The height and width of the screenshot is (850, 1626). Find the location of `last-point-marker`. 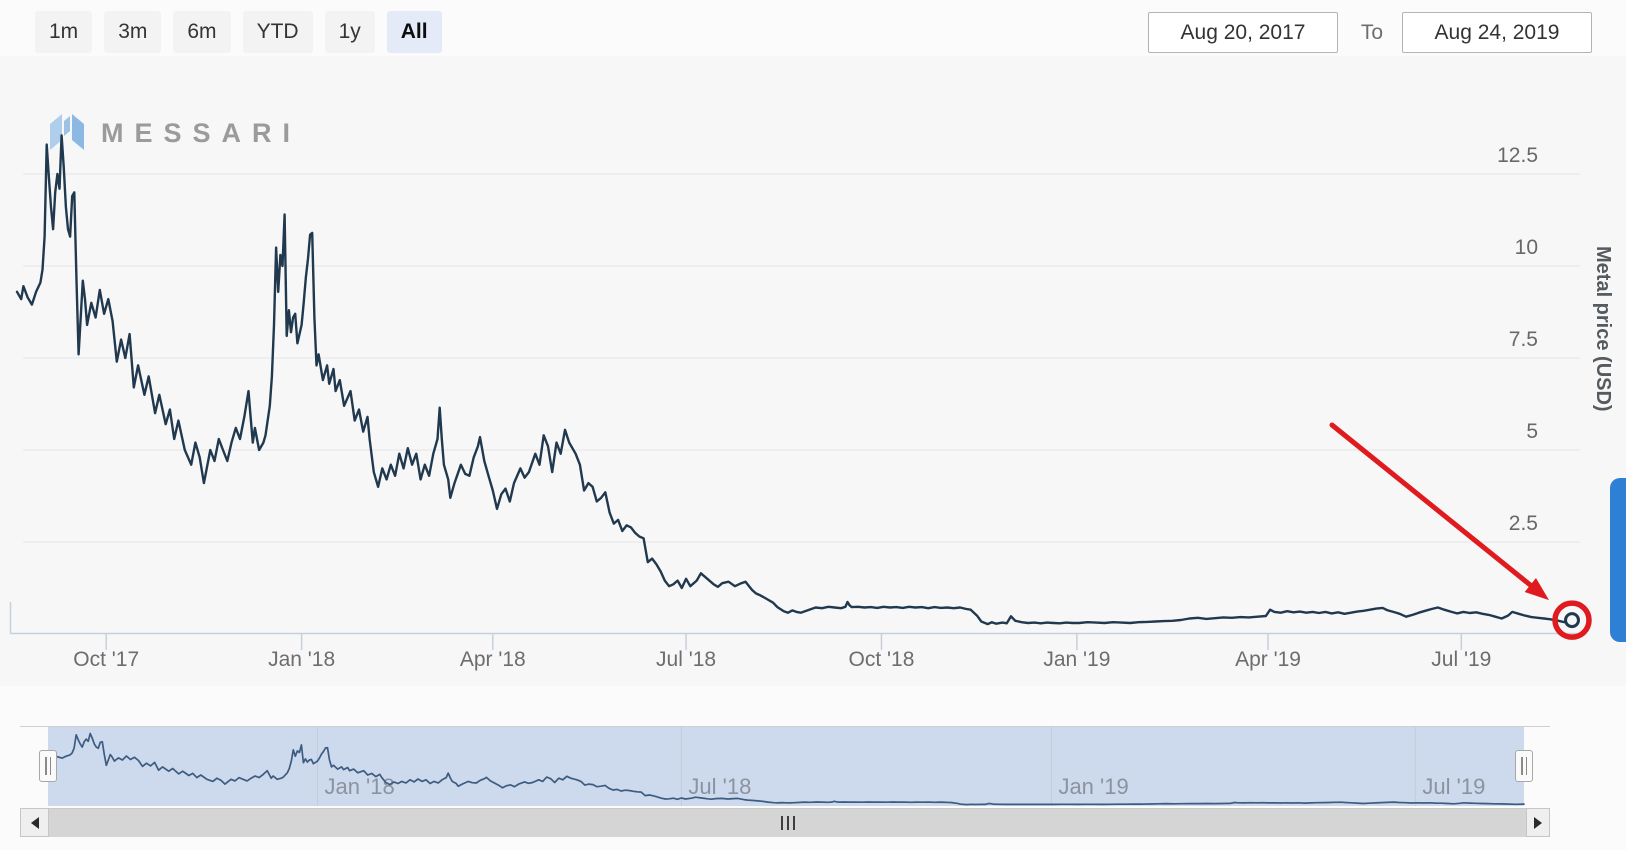

last-point-marker is located at coordinates (1572, 620).